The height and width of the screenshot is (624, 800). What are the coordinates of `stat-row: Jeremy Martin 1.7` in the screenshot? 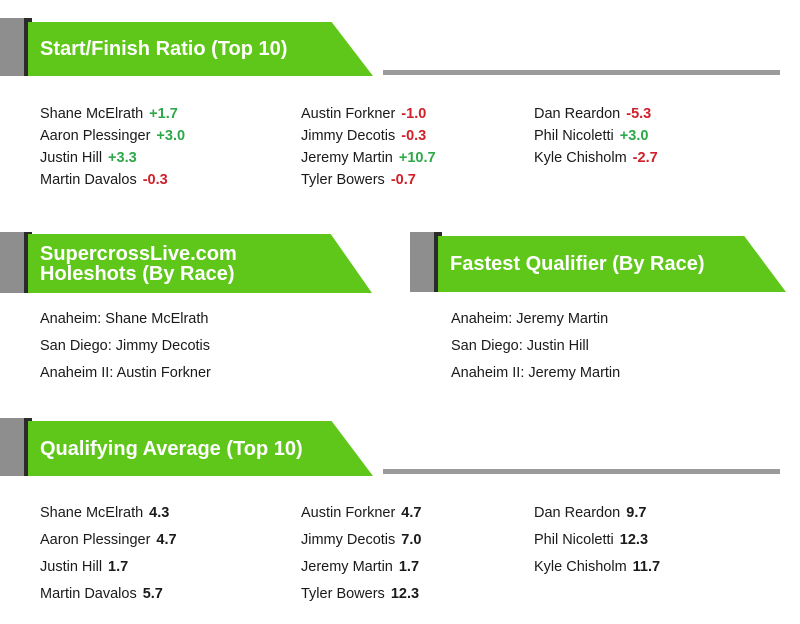 It's located at (361, 572).